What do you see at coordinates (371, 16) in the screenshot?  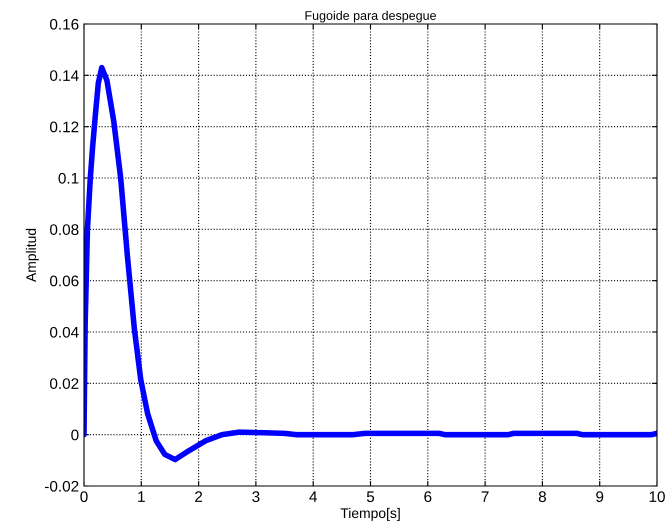 I see `chart-title: Fugoide para despegue` at bounding box center [371, 16].